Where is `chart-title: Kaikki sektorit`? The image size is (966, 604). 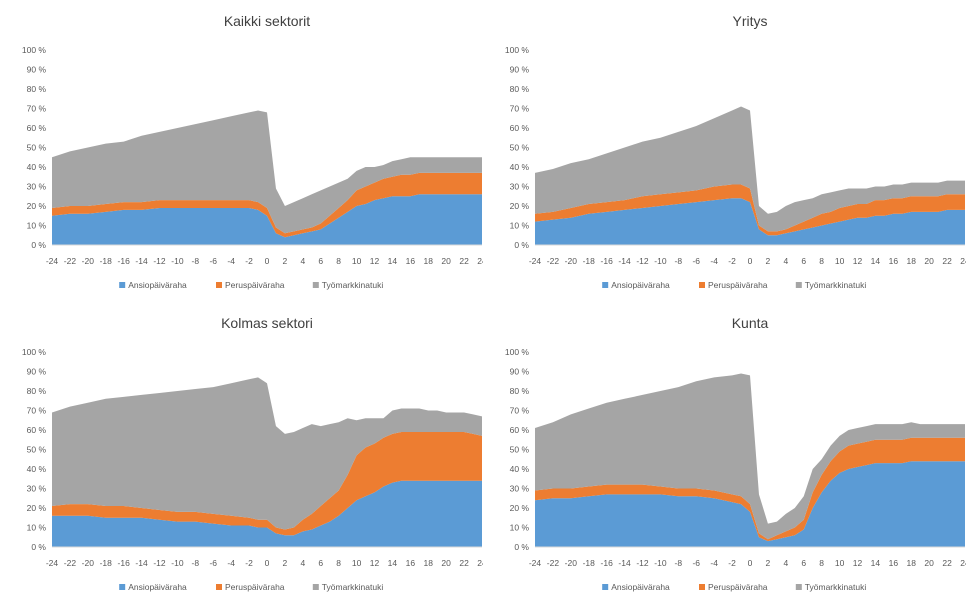 chart-title: Kaikki sektorit is located at coordinates (267, 21).